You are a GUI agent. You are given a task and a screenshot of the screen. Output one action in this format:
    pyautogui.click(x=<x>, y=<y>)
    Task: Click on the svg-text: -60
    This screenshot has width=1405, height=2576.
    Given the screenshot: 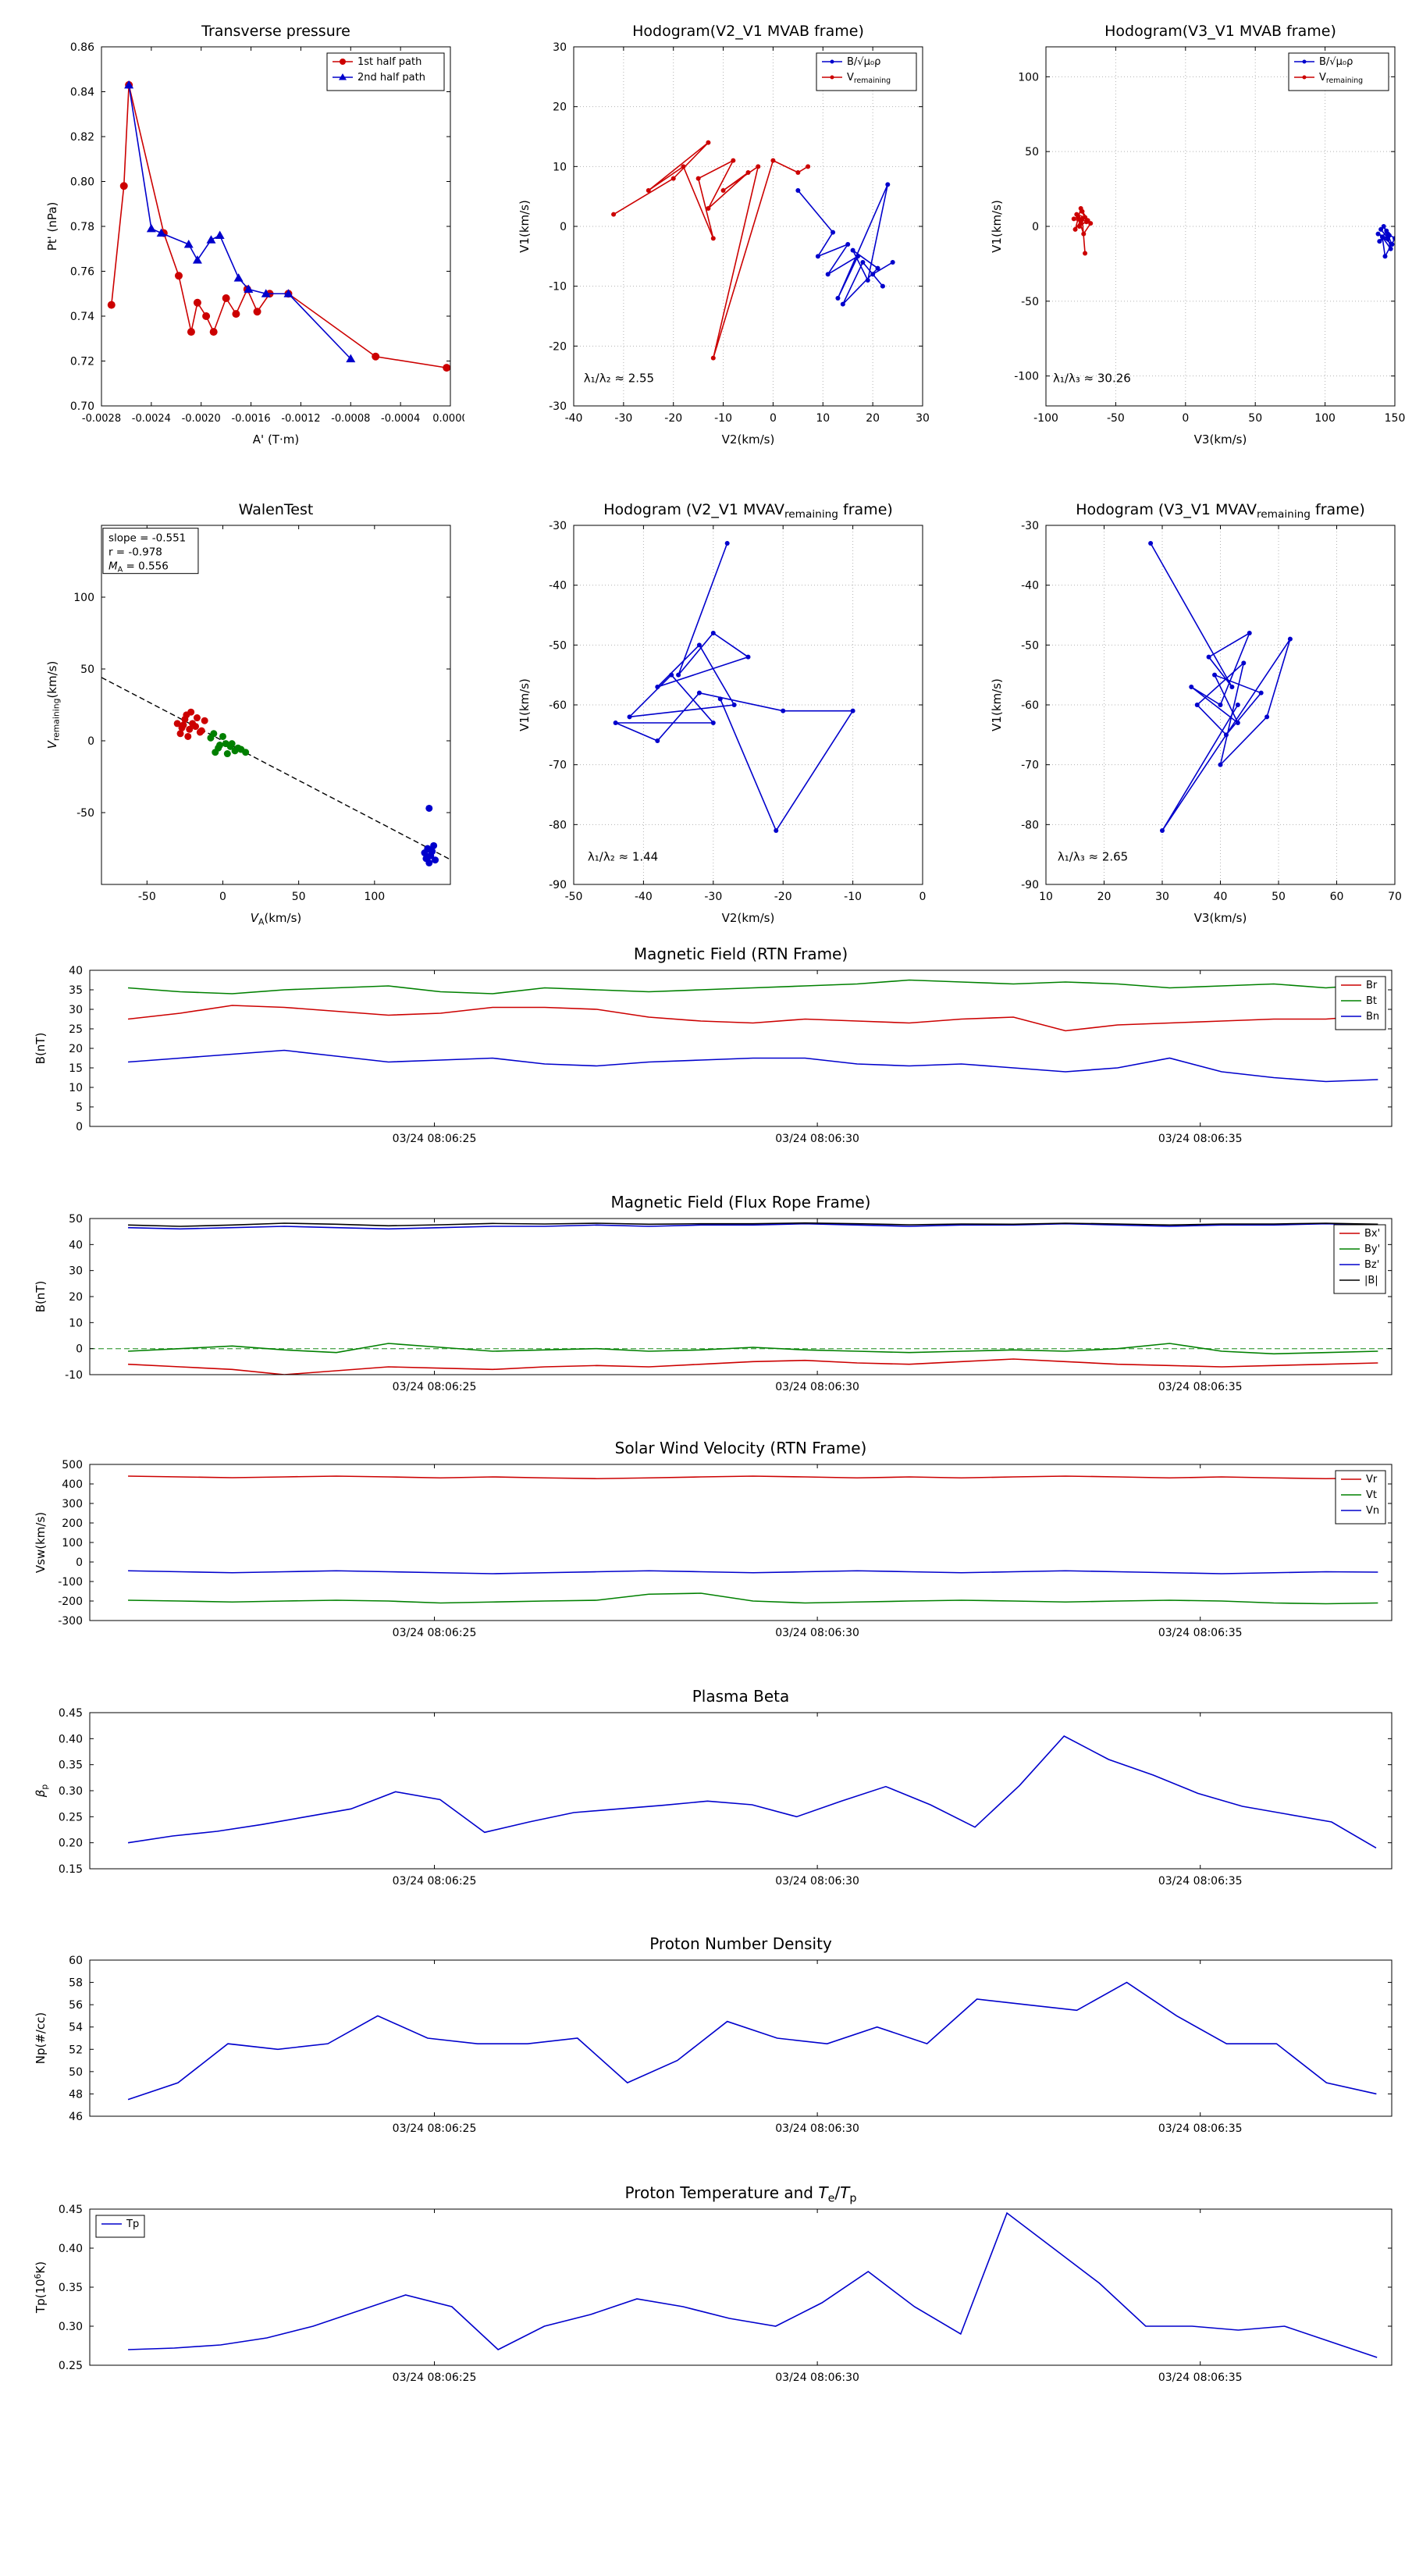 What is the action you would take?
    pyautogui.click(x=1030, y=705)
    